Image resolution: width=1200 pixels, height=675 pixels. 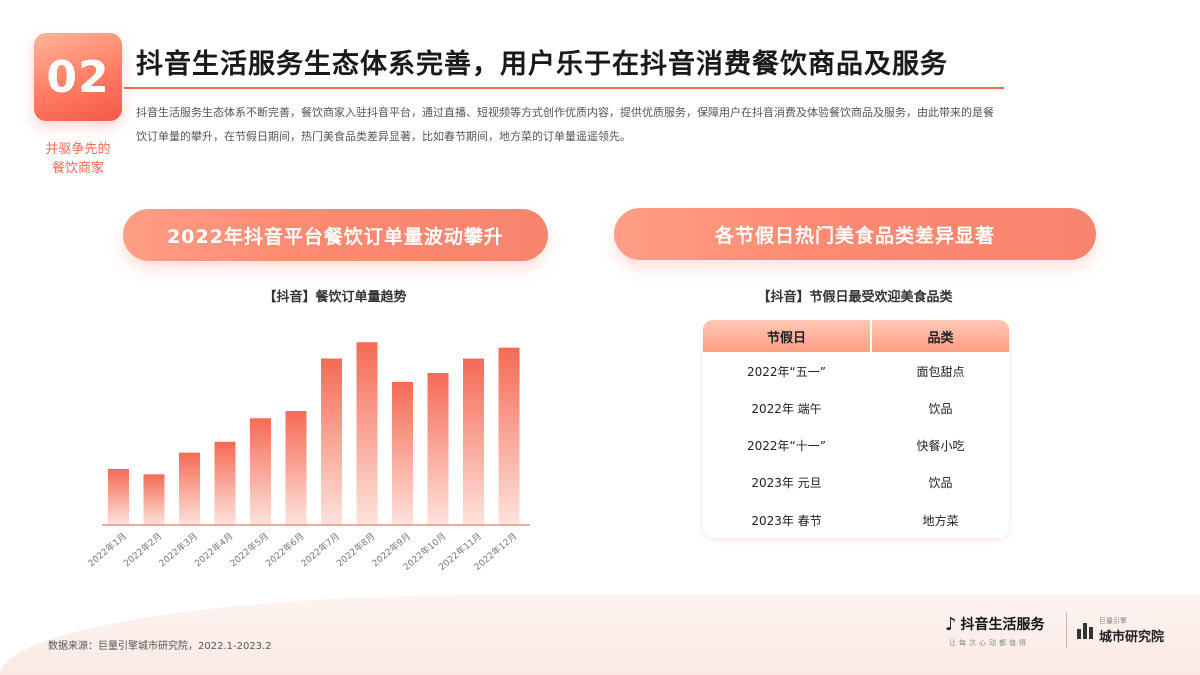 I want to click on page-title: 抖音生活服务生态体系完善，用户乐于在抖音消费餐饮商品及服务, so click(x=542, y=64).